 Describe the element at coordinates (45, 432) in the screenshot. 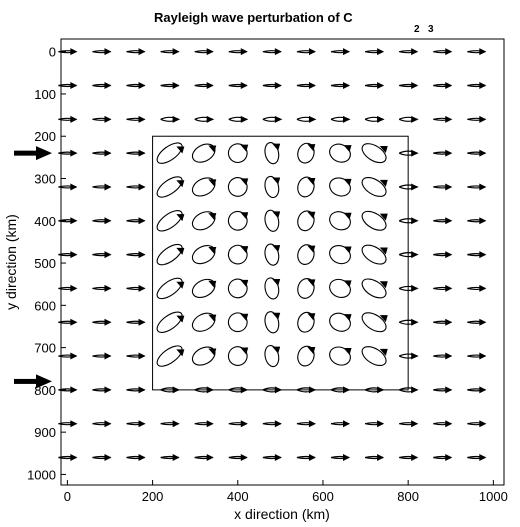

I see `y-tick-label-9: 900` at that location.